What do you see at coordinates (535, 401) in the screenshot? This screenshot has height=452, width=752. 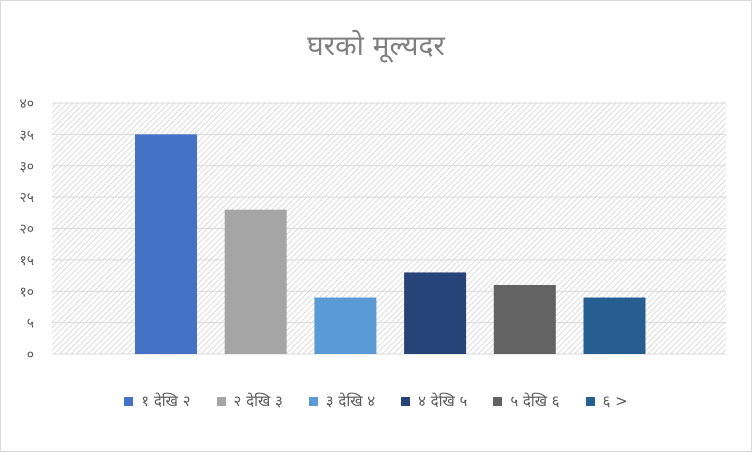 I see `legend-label: ५ देखि ६` at bounding box center [535, 401].